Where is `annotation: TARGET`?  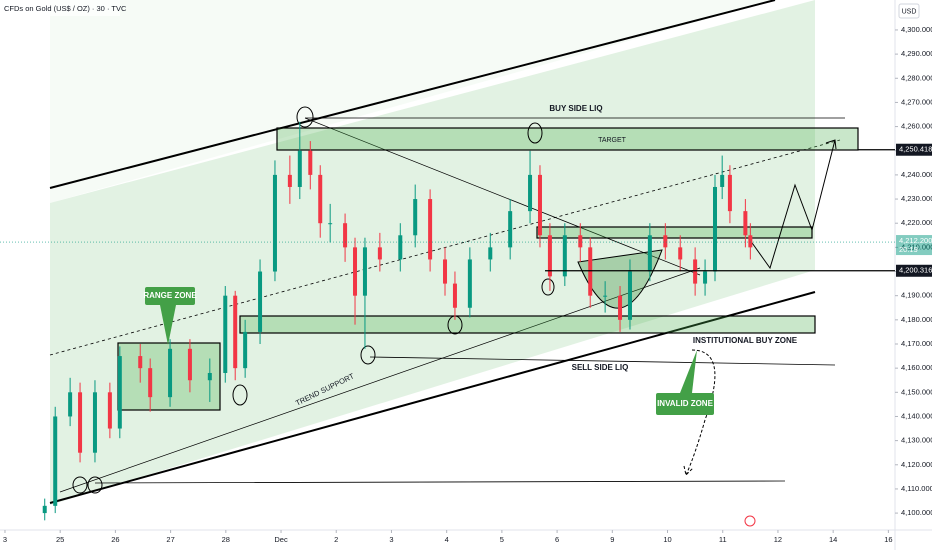 annotation: TARGET is located at coordinates (612, 140).